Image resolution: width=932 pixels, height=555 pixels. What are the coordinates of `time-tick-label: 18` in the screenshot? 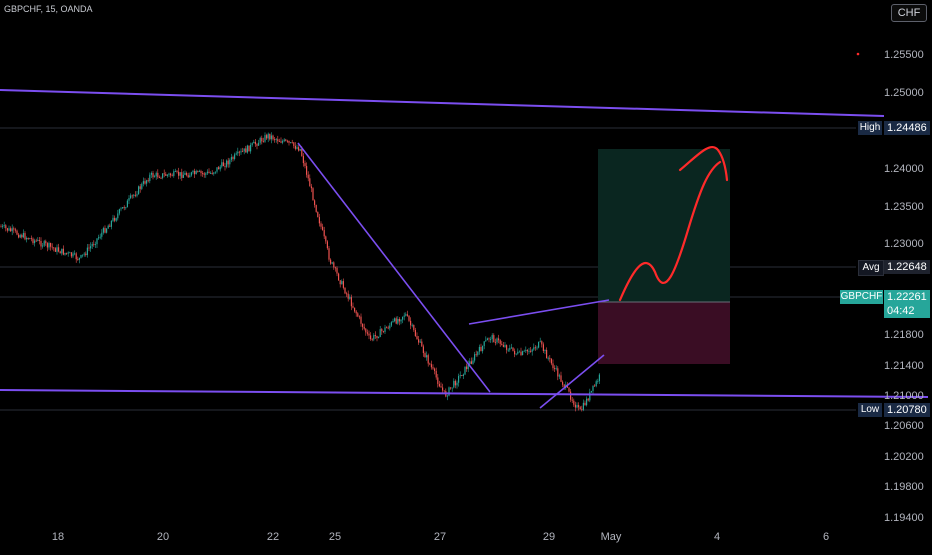 It's located at (58, 537).